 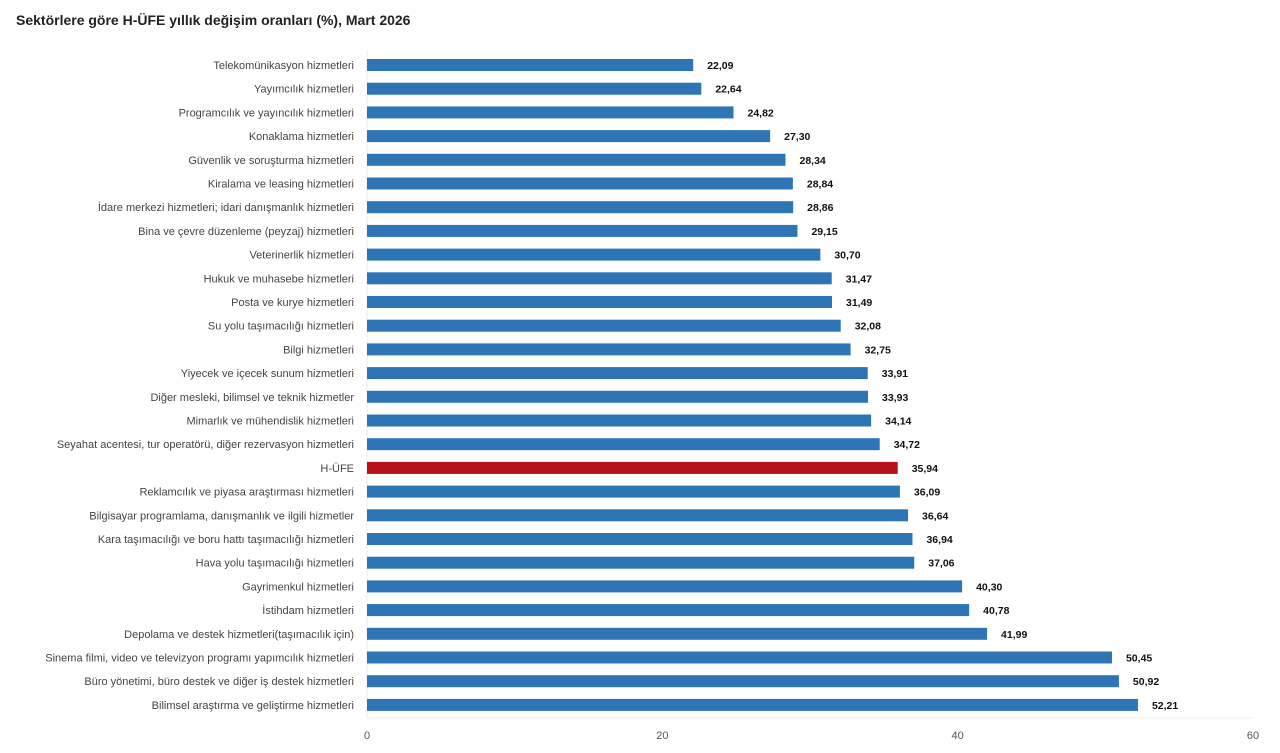 I want to click on value-label: 32,08, so click(x=868, y=327).